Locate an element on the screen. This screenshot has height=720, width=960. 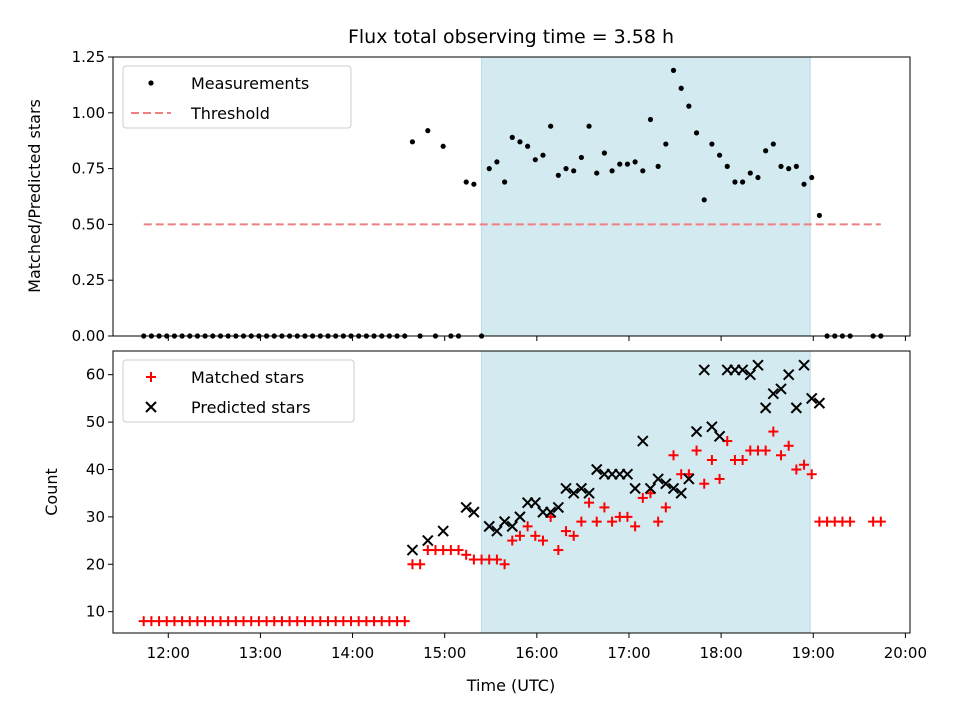
top-y-ticks: 0.00 0.25 0.50 0.75 1.00 1.25 is located at coordinates (92, 196).